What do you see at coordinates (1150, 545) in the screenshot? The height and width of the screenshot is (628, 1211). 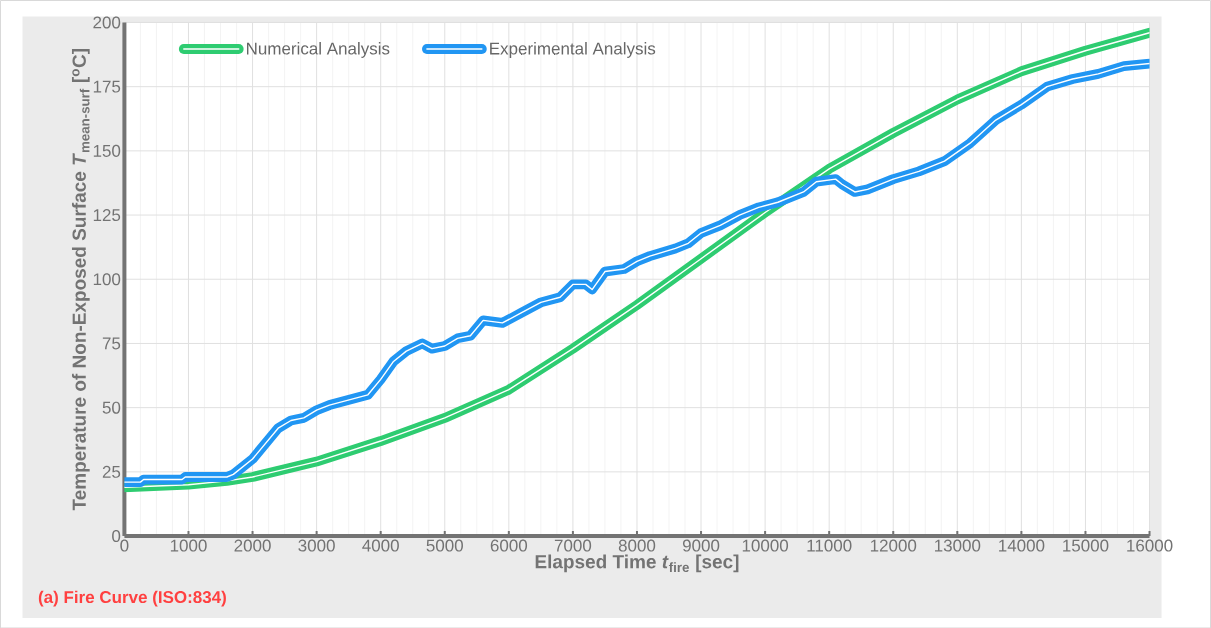 I see `x-tick-label: 16000` at bounding box center [1150, 545].